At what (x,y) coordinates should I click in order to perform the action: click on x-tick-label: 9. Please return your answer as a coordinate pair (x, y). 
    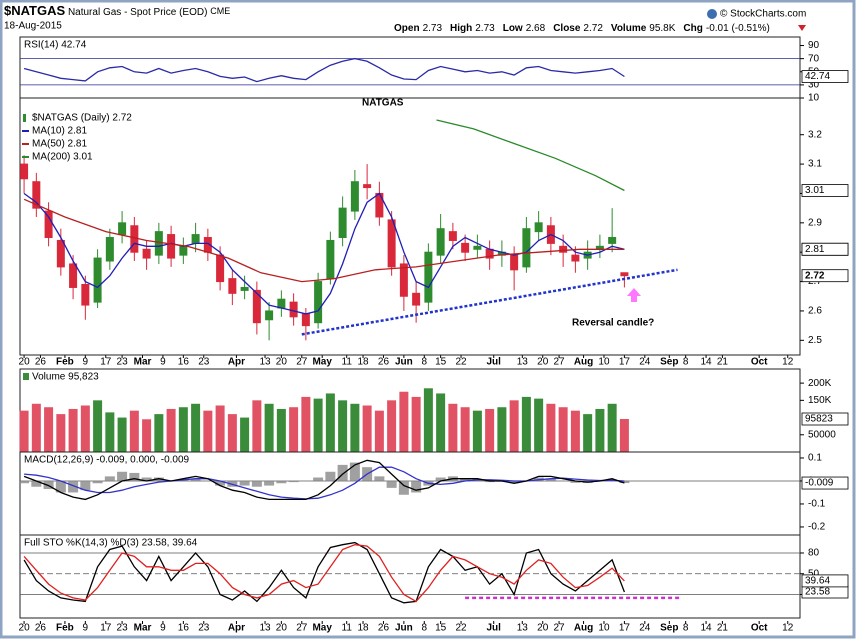
    Looking at the image, I should click on (163, 362).